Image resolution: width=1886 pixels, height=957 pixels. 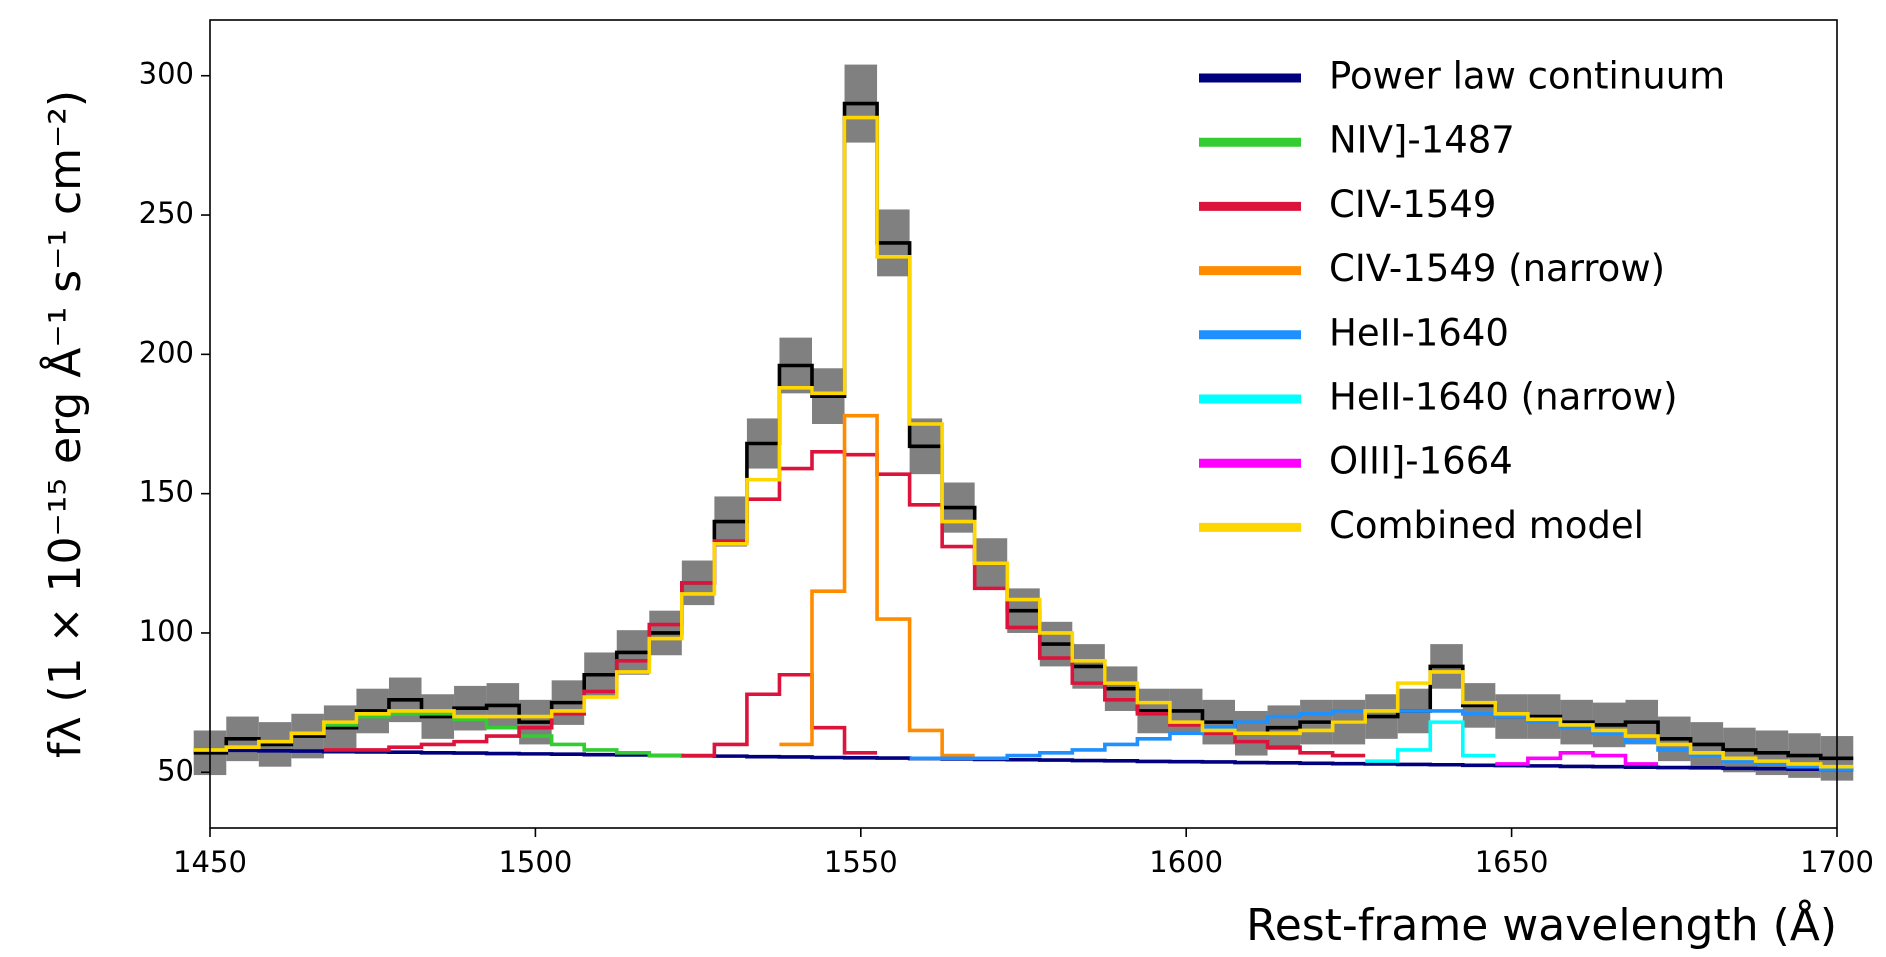 I want to click on legend-label: CIV-1549 (narrow), so click(x=1497, y=268).